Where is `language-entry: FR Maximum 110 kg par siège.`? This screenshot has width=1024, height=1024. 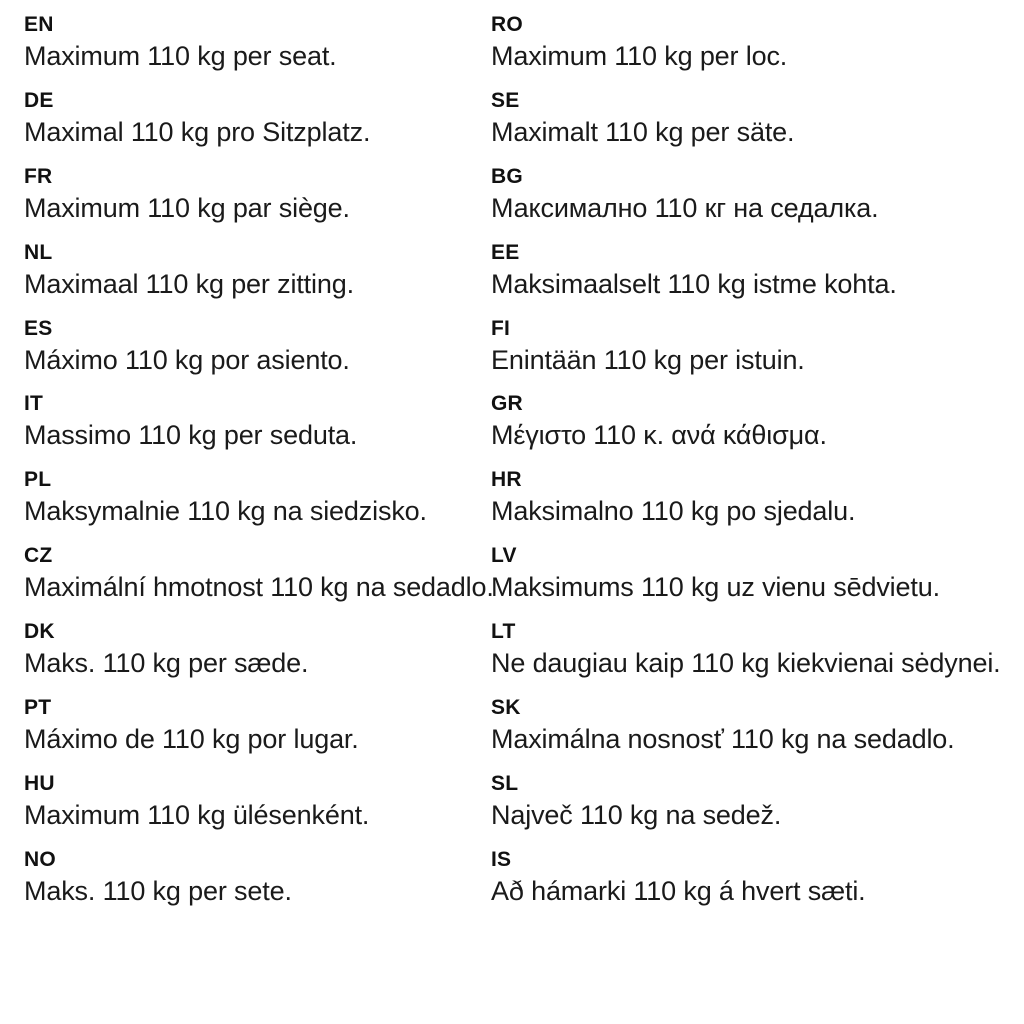 language-entry: FR Maximum 110 kg par siège. is located at coordinates (257, 202).